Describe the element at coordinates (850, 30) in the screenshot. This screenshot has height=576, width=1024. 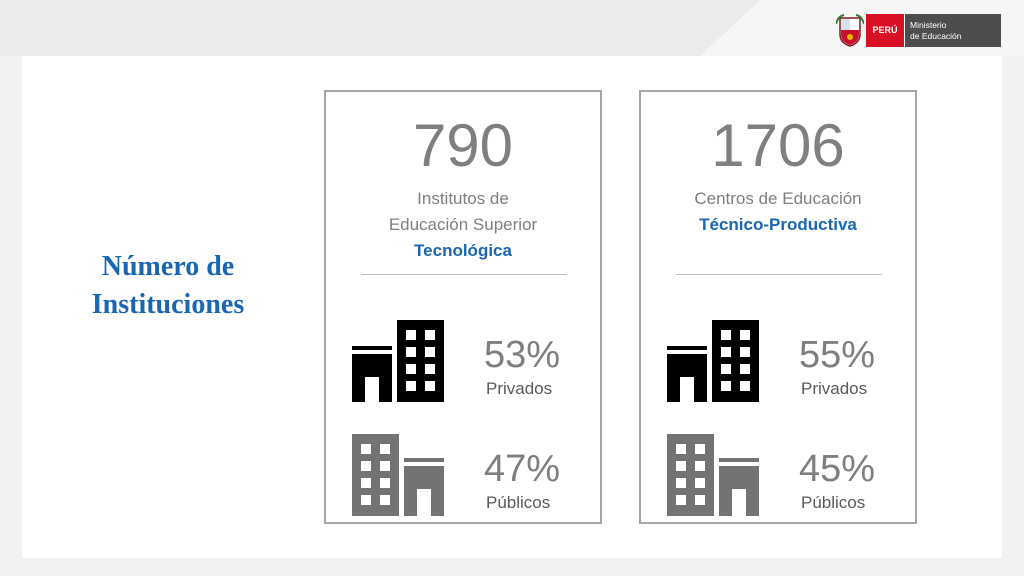
I see `coat-of-arms-icon` at that location.